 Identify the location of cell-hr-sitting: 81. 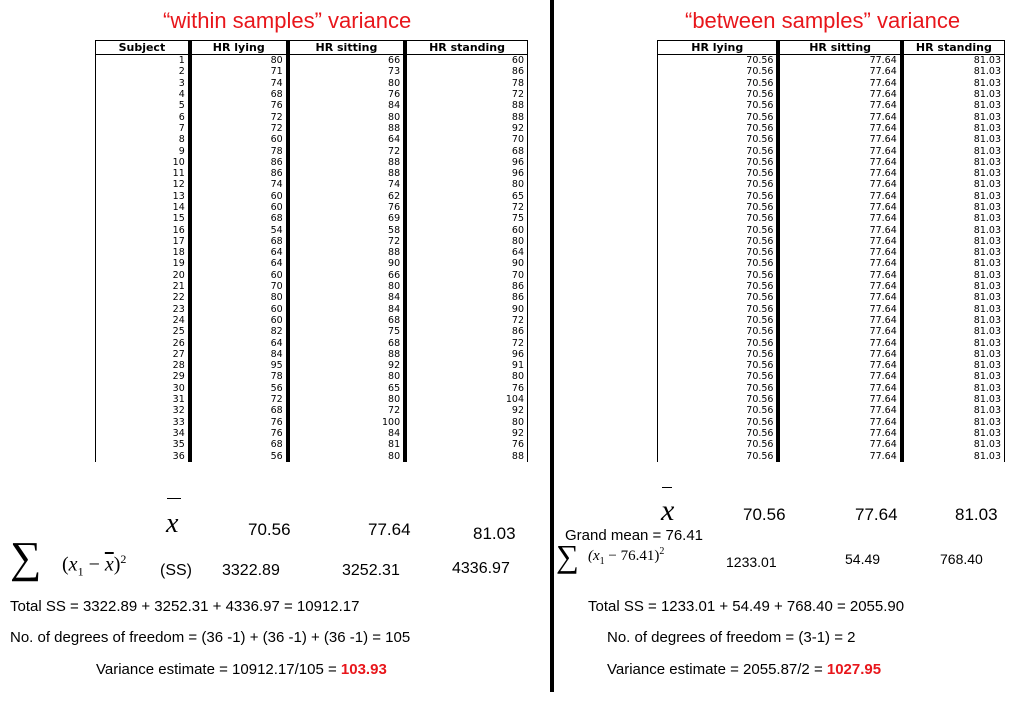
(347, 445).